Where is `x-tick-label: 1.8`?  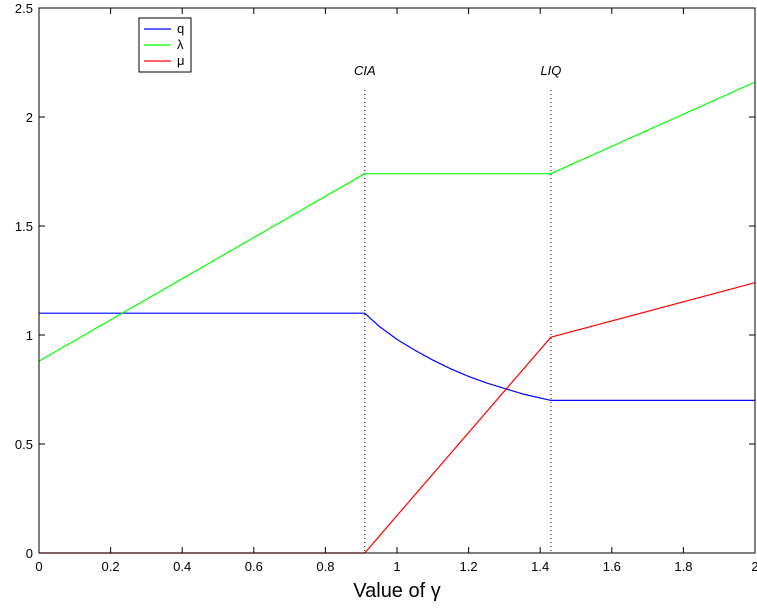 x-tick-label: 1.8 is located at coordinates (683, 566).